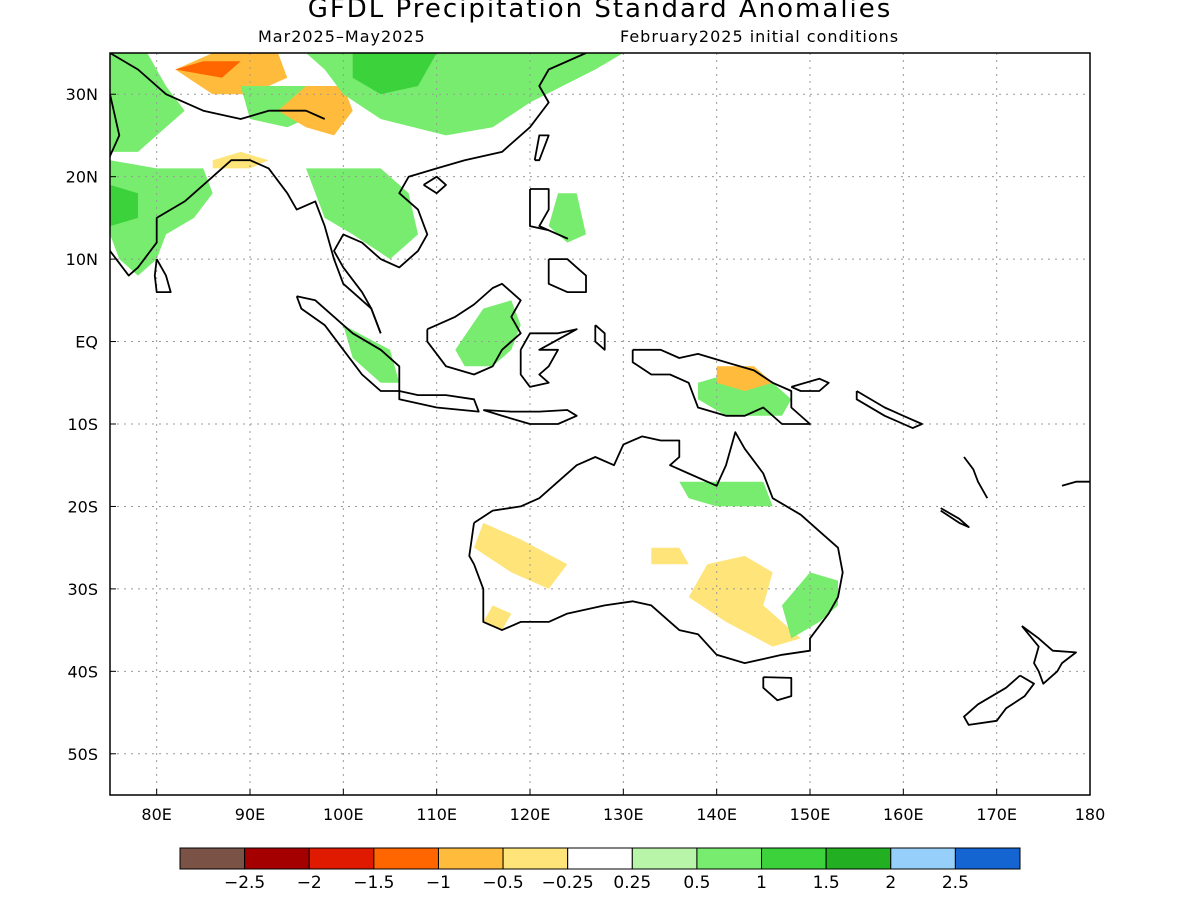 Image resolution: width=1200 pixels, height=900 pixels. I want to click on coastline-nz-north, so click(1049, 655).